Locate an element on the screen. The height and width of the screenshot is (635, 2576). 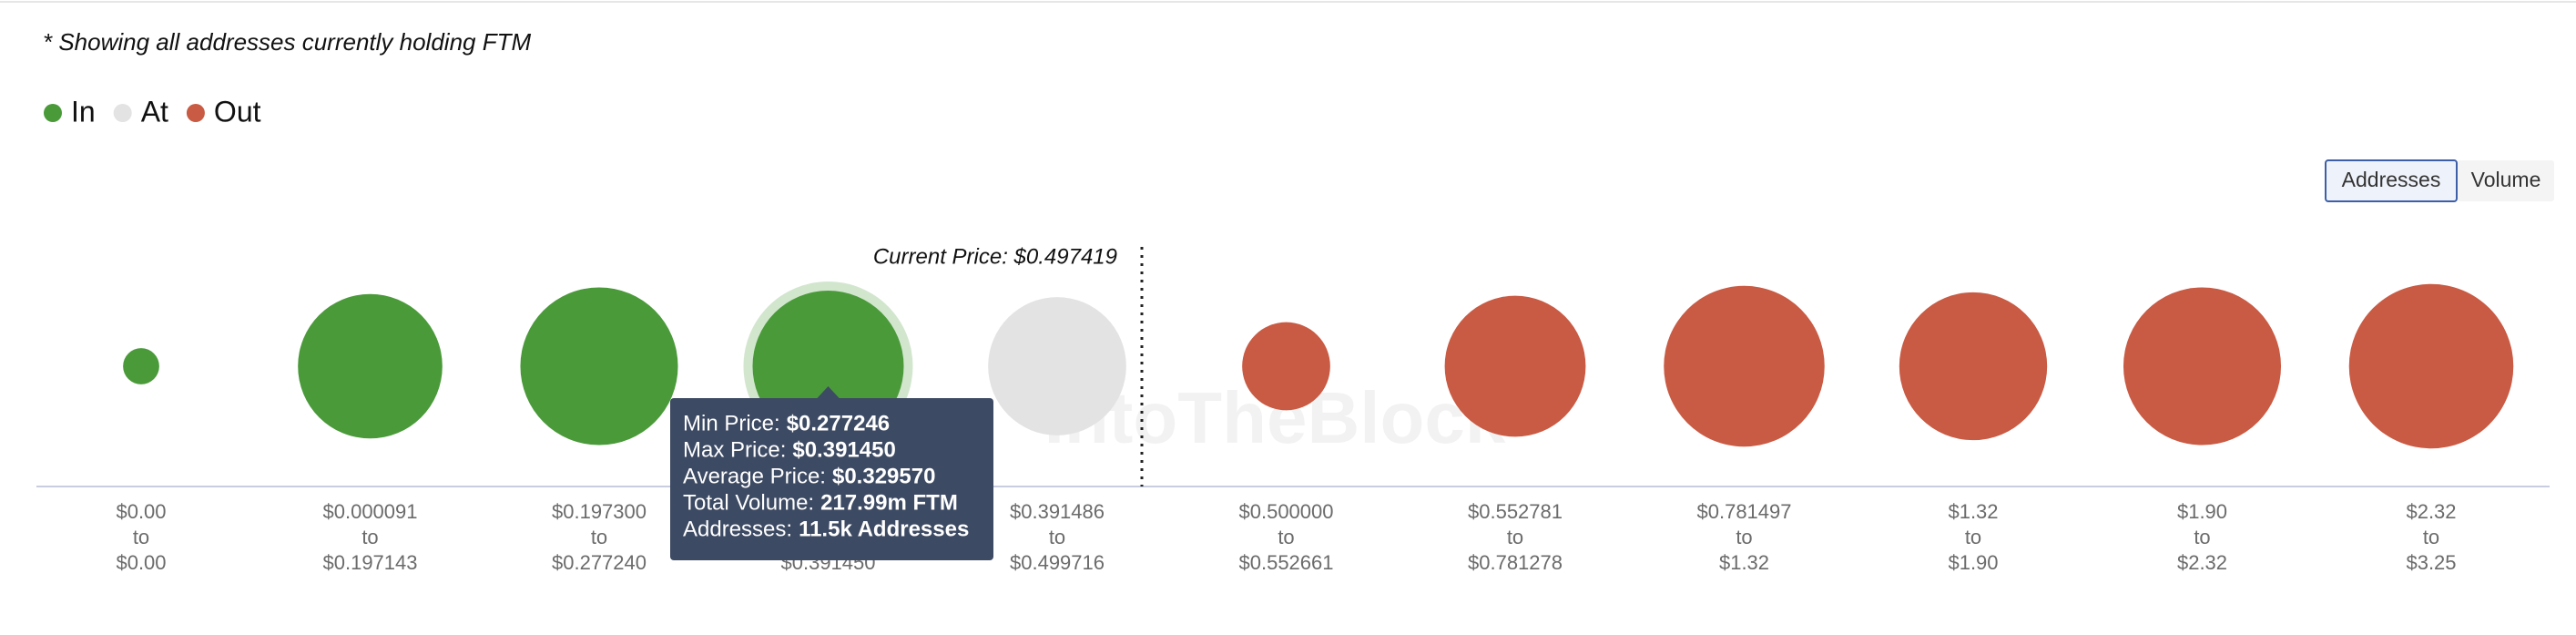
tooltip-label: Max Price: is located at coordinates (734, 449).